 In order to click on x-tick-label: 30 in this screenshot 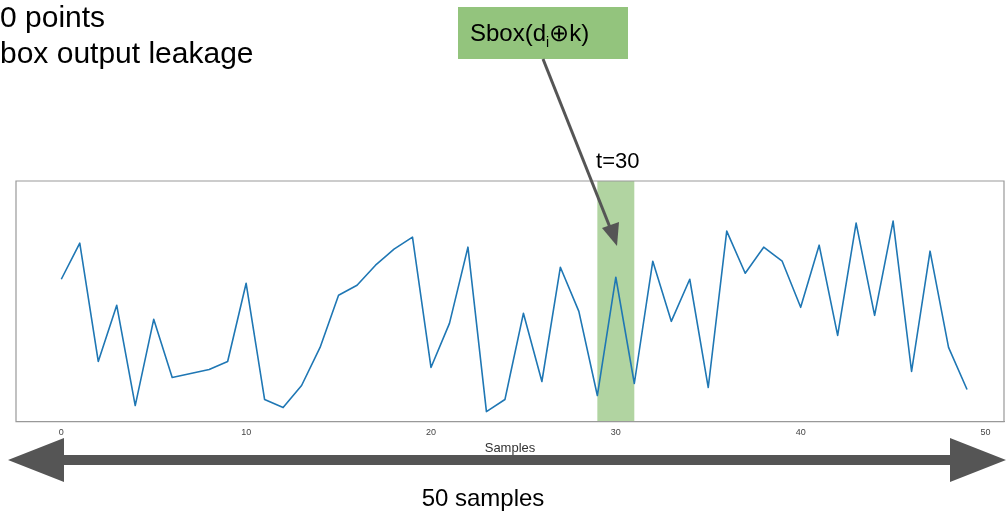, I will do `click(615, 432)`.